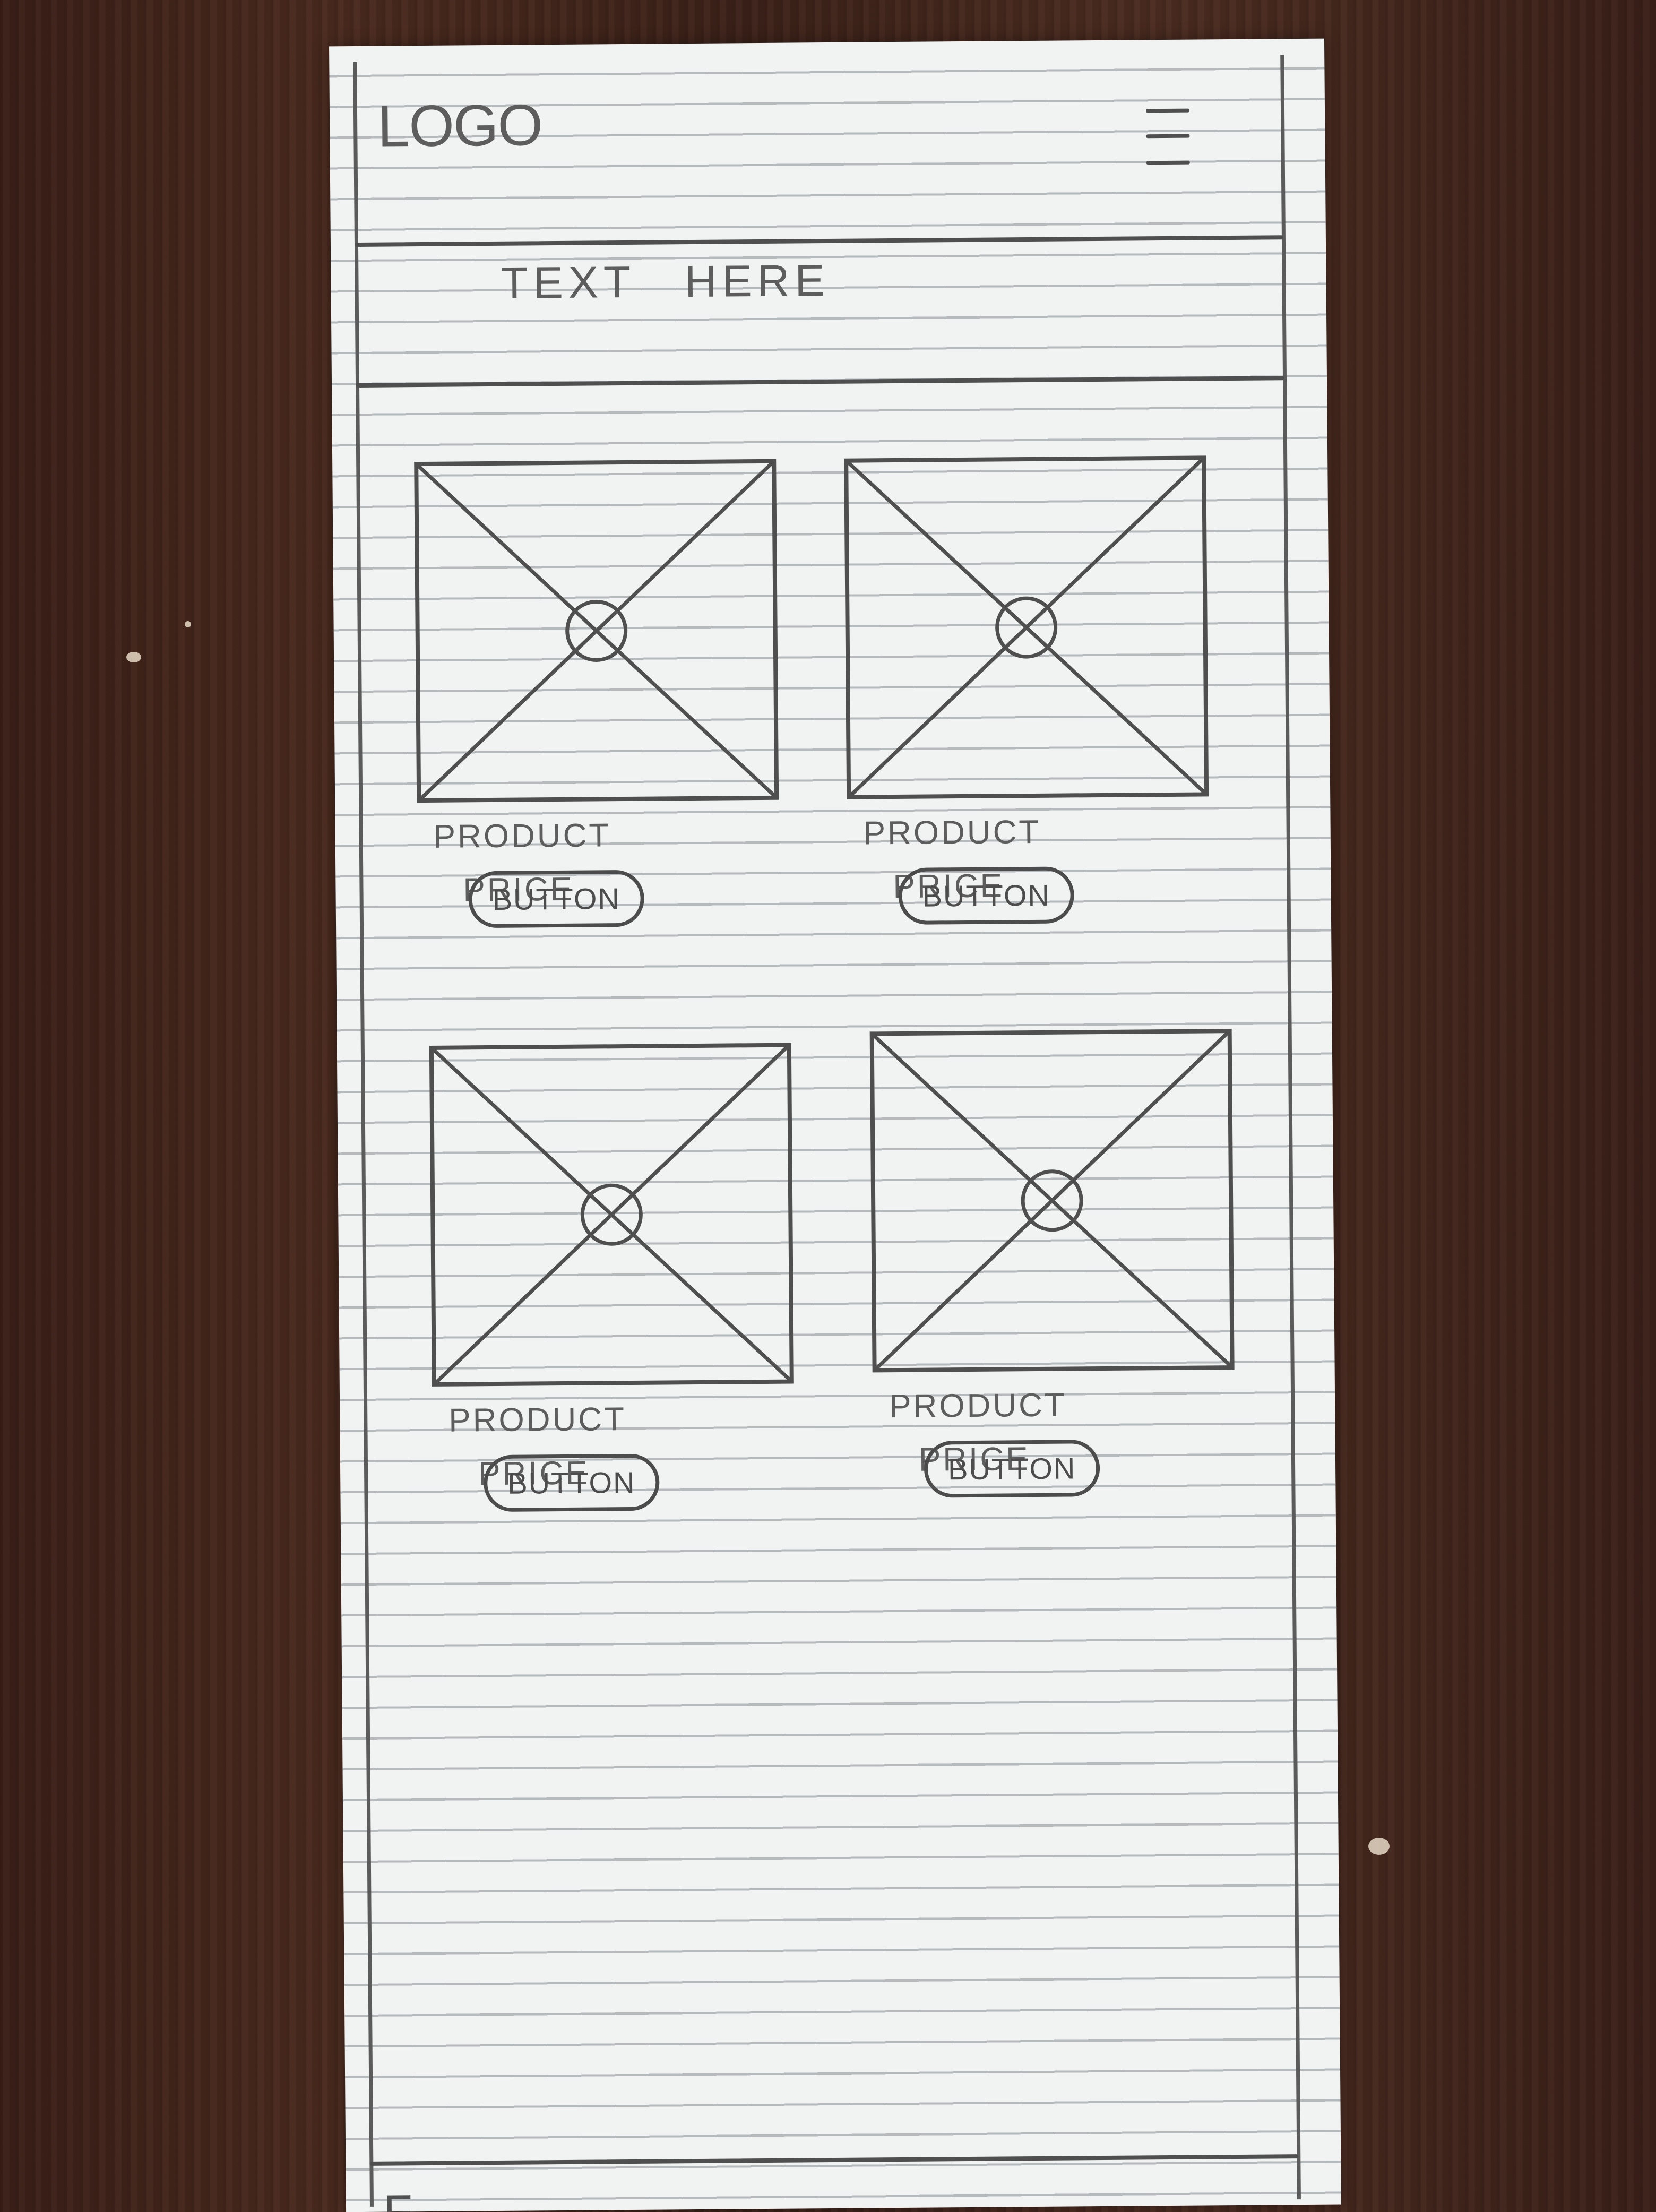  Describe the element at coordinates (398, 2198) in the screenshot. I see `footer-text: F` at that location.